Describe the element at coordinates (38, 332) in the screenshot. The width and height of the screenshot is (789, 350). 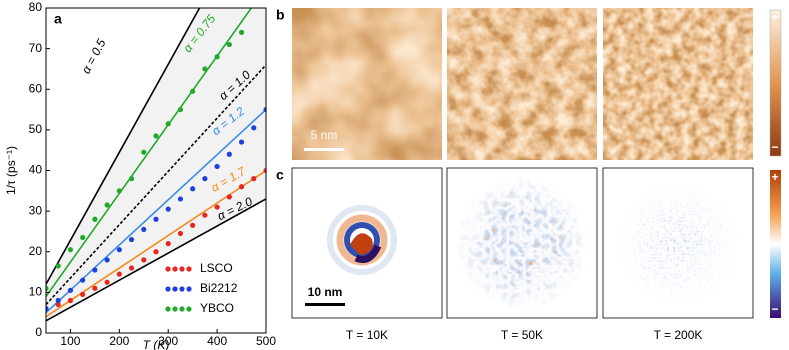
I see `y-tick-label: 0` at that location.